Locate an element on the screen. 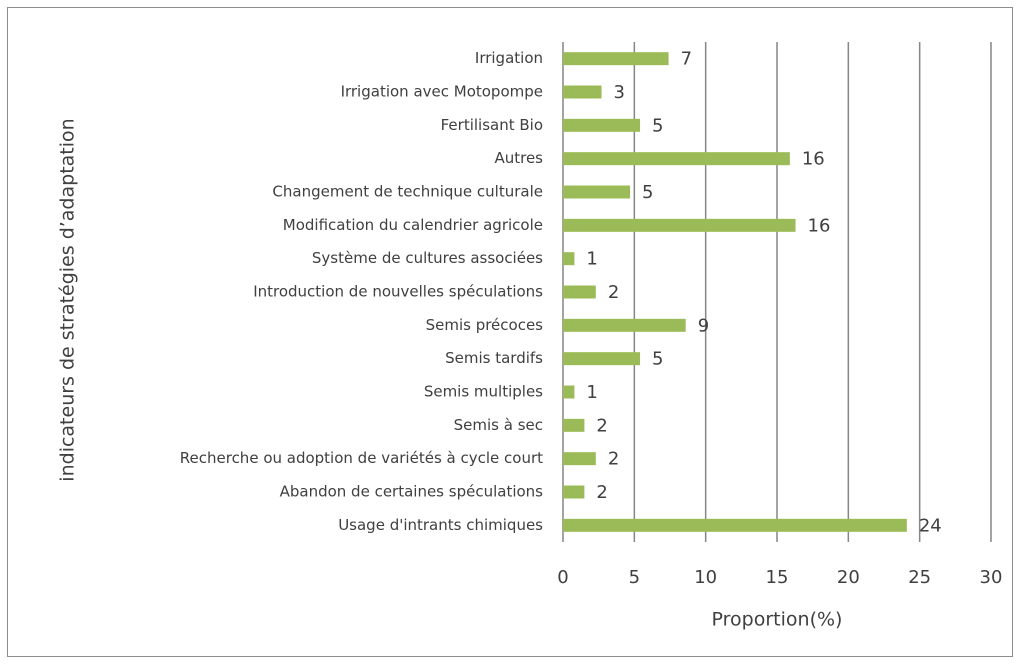 The image size is (1021, 665). y-tick-label: Introduction de nouvelles spéculations is located at coordinates (398, 292).